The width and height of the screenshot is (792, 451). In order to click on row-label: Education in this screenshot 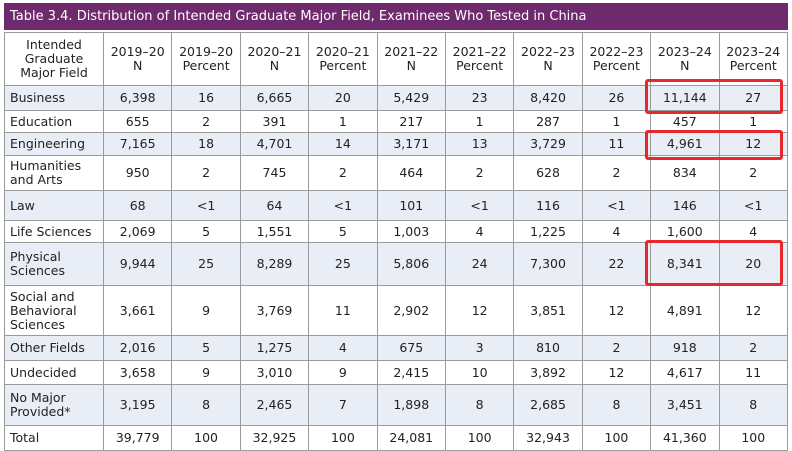, I will do `click(54, 121)`.